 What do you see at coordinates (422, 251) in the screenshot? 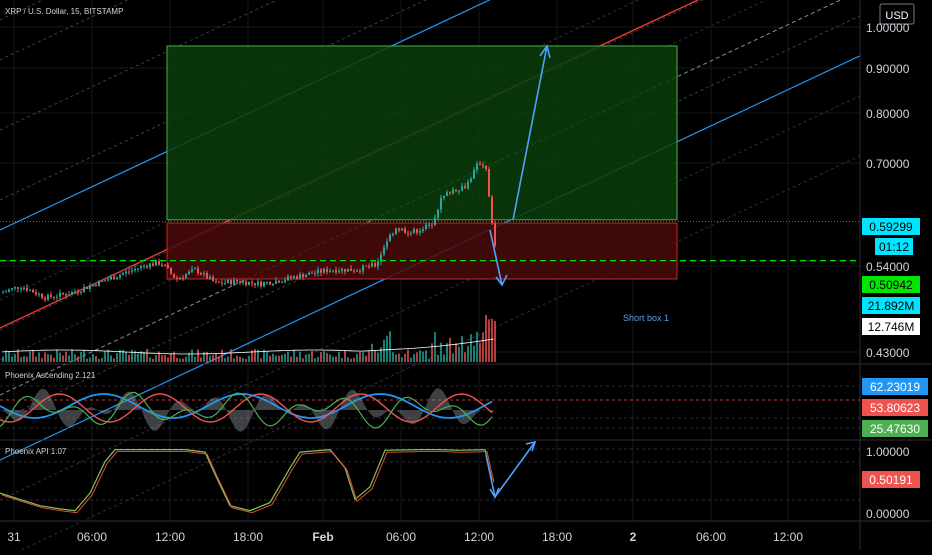
I see `short-position-box` at bounding box center [422, 251].